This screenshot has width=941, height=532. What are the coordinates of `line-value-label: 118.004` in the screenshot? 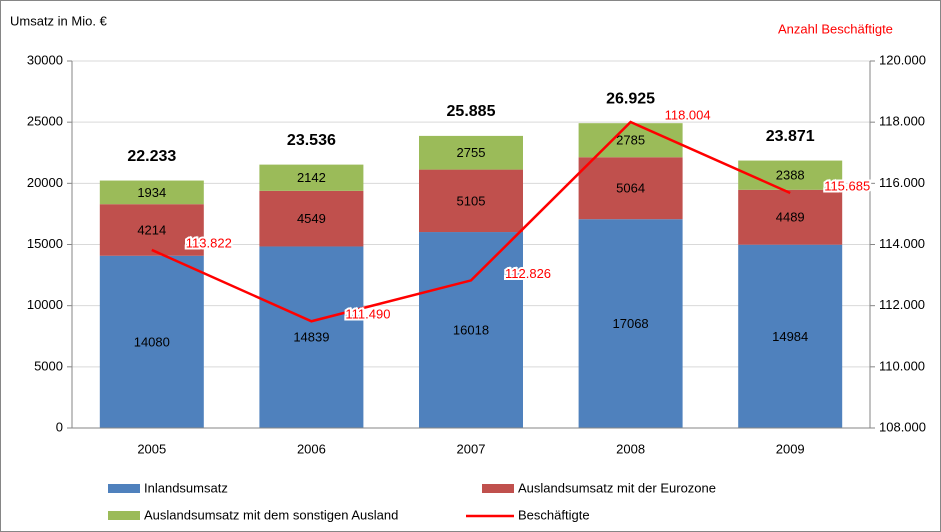 It's located at (688, 114).